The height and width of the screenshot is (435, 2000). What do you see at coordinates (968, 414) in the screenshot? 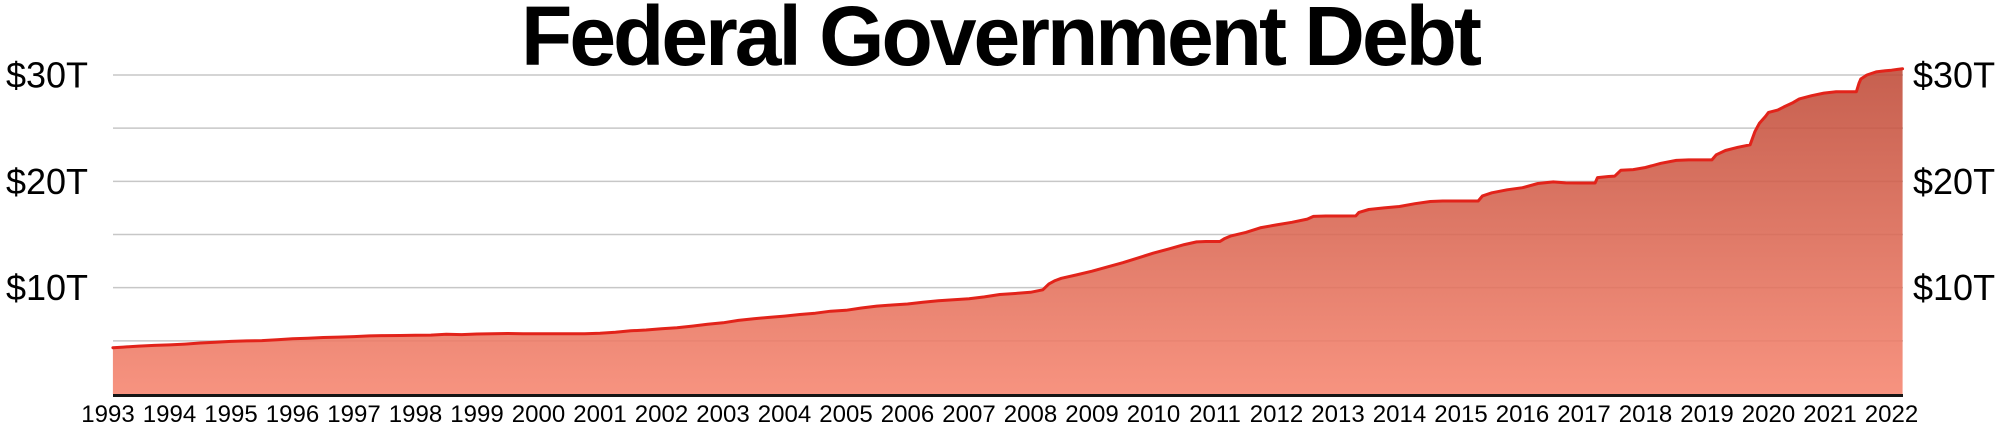
I see `x-axis-label-2007: 2007` at bounding box center [968, 414].